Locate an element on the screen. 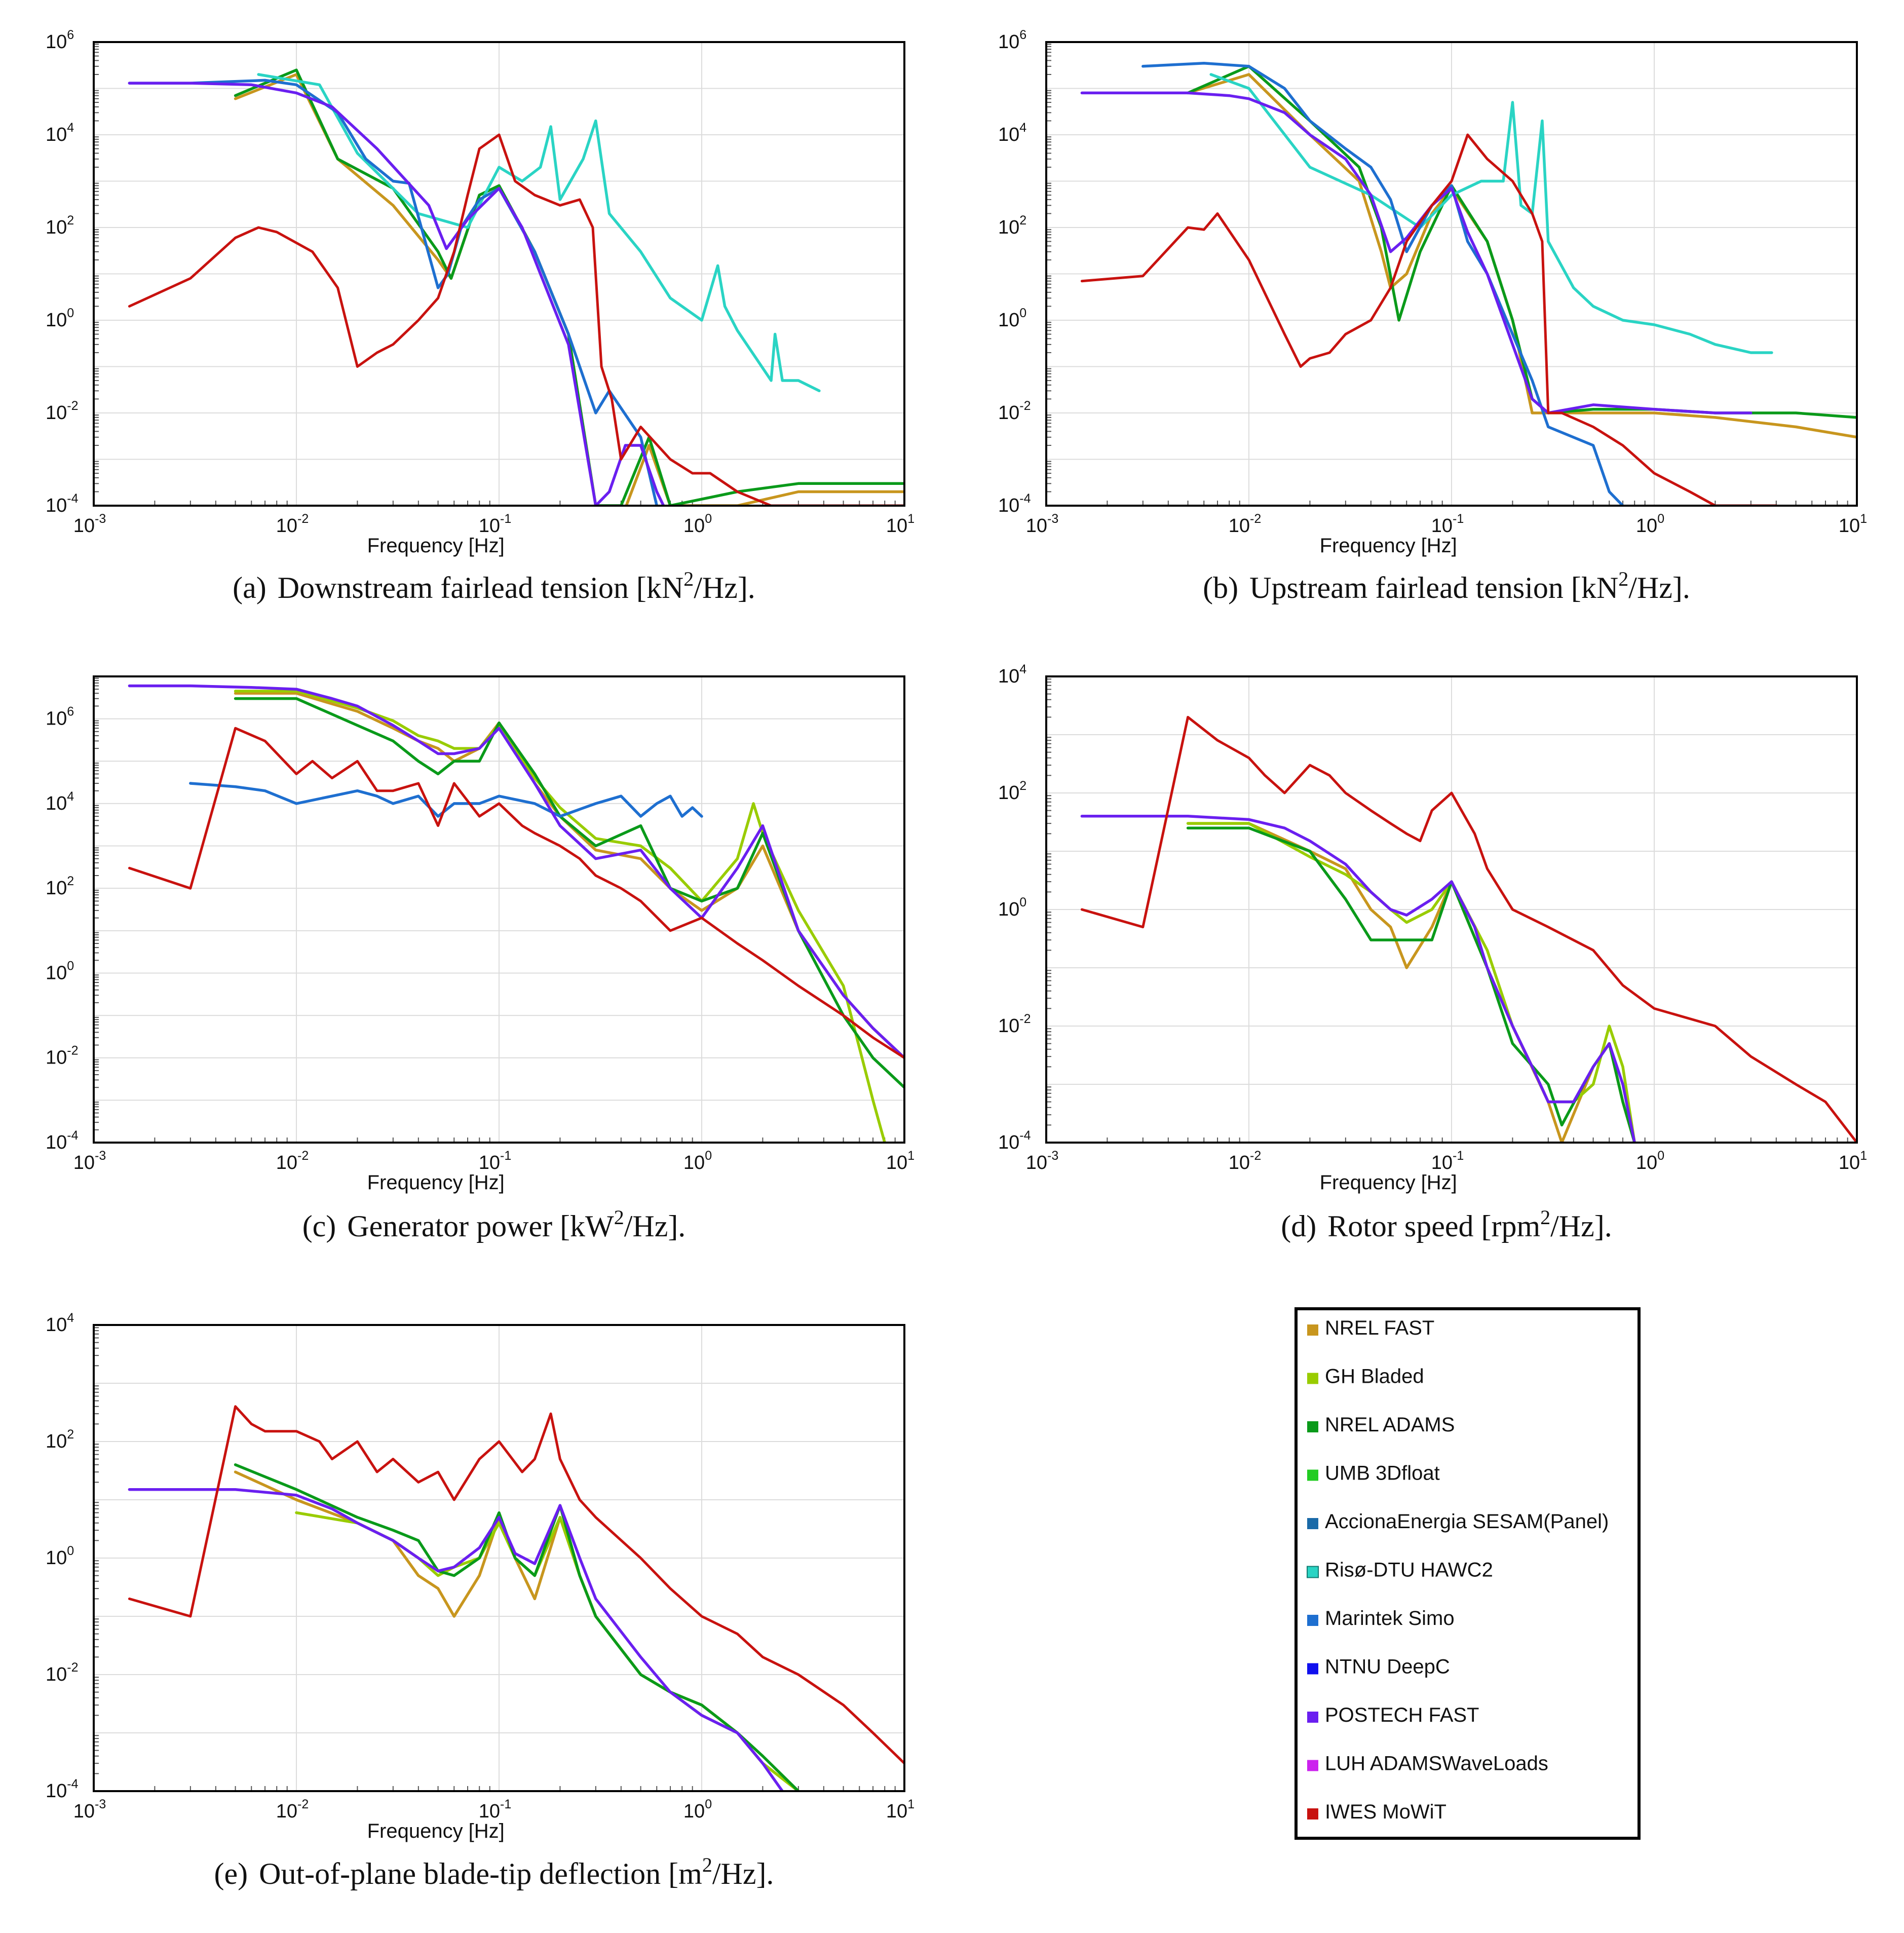  legend-item-umb-3dfloat: UMB 3Dfloat is located at coordinates (1373, 1473).